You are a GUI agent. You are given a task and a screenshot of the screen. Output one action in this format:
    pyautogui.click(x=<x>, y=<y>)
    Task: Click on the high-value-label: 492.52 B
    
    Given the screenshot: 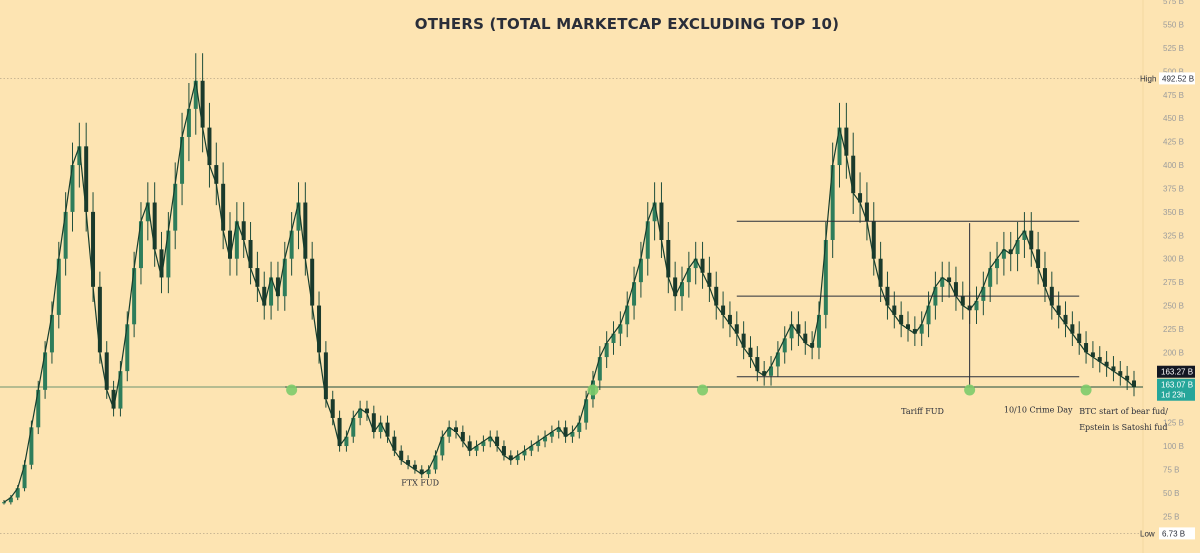 What is the action you would take?
    pyautogui.click(x=1178, y=78)
    